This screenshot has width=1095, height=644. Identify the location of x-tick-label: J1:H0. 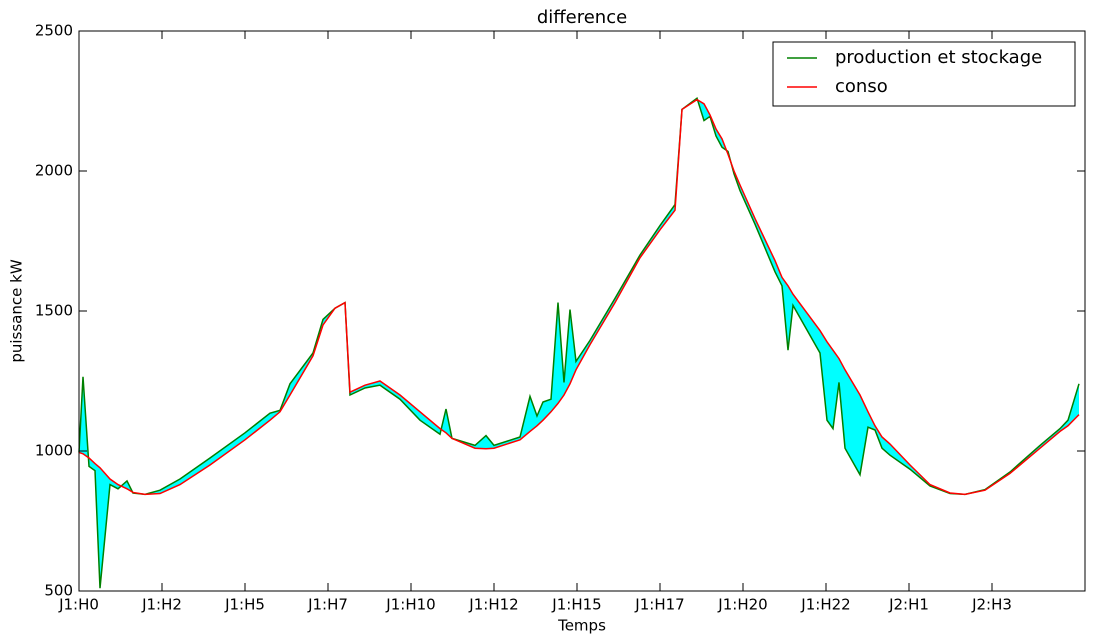
(78, 605).